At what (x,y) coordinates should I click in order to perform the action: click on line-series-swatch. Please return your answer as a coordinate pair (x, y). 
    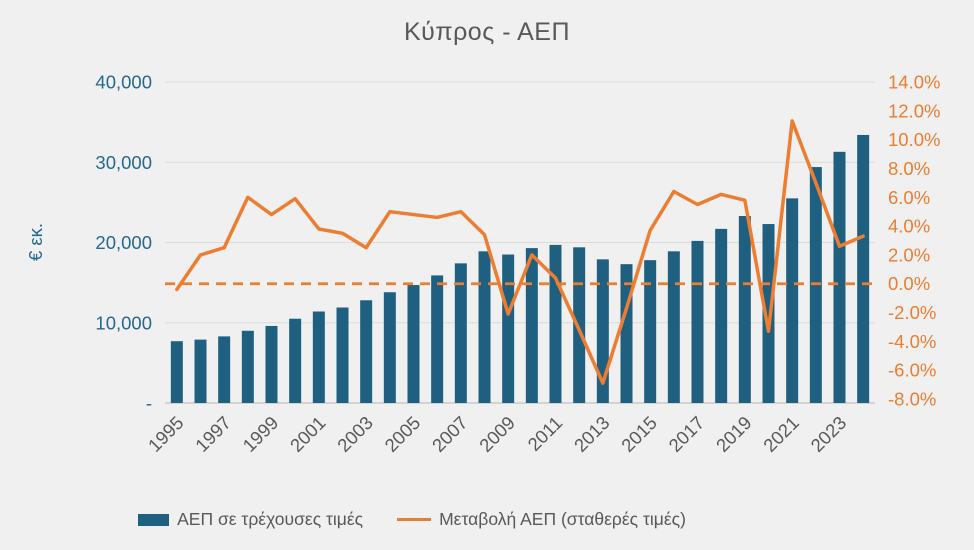
    Looking at the image, I should click on (414, 519).